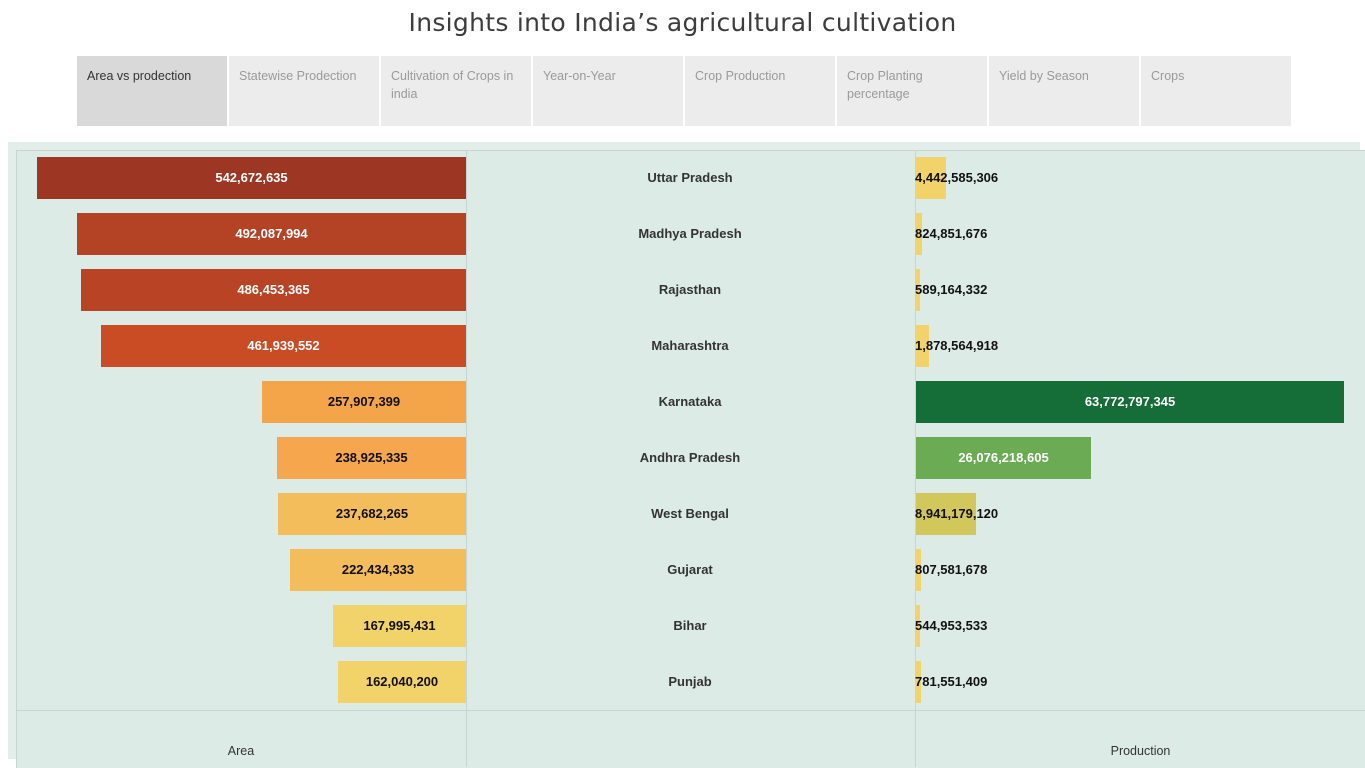 Image resolution: width=1365 pixels, height=768 pixels. I want to click on production-value-label: 8,941,179,120, so click(956, 513).